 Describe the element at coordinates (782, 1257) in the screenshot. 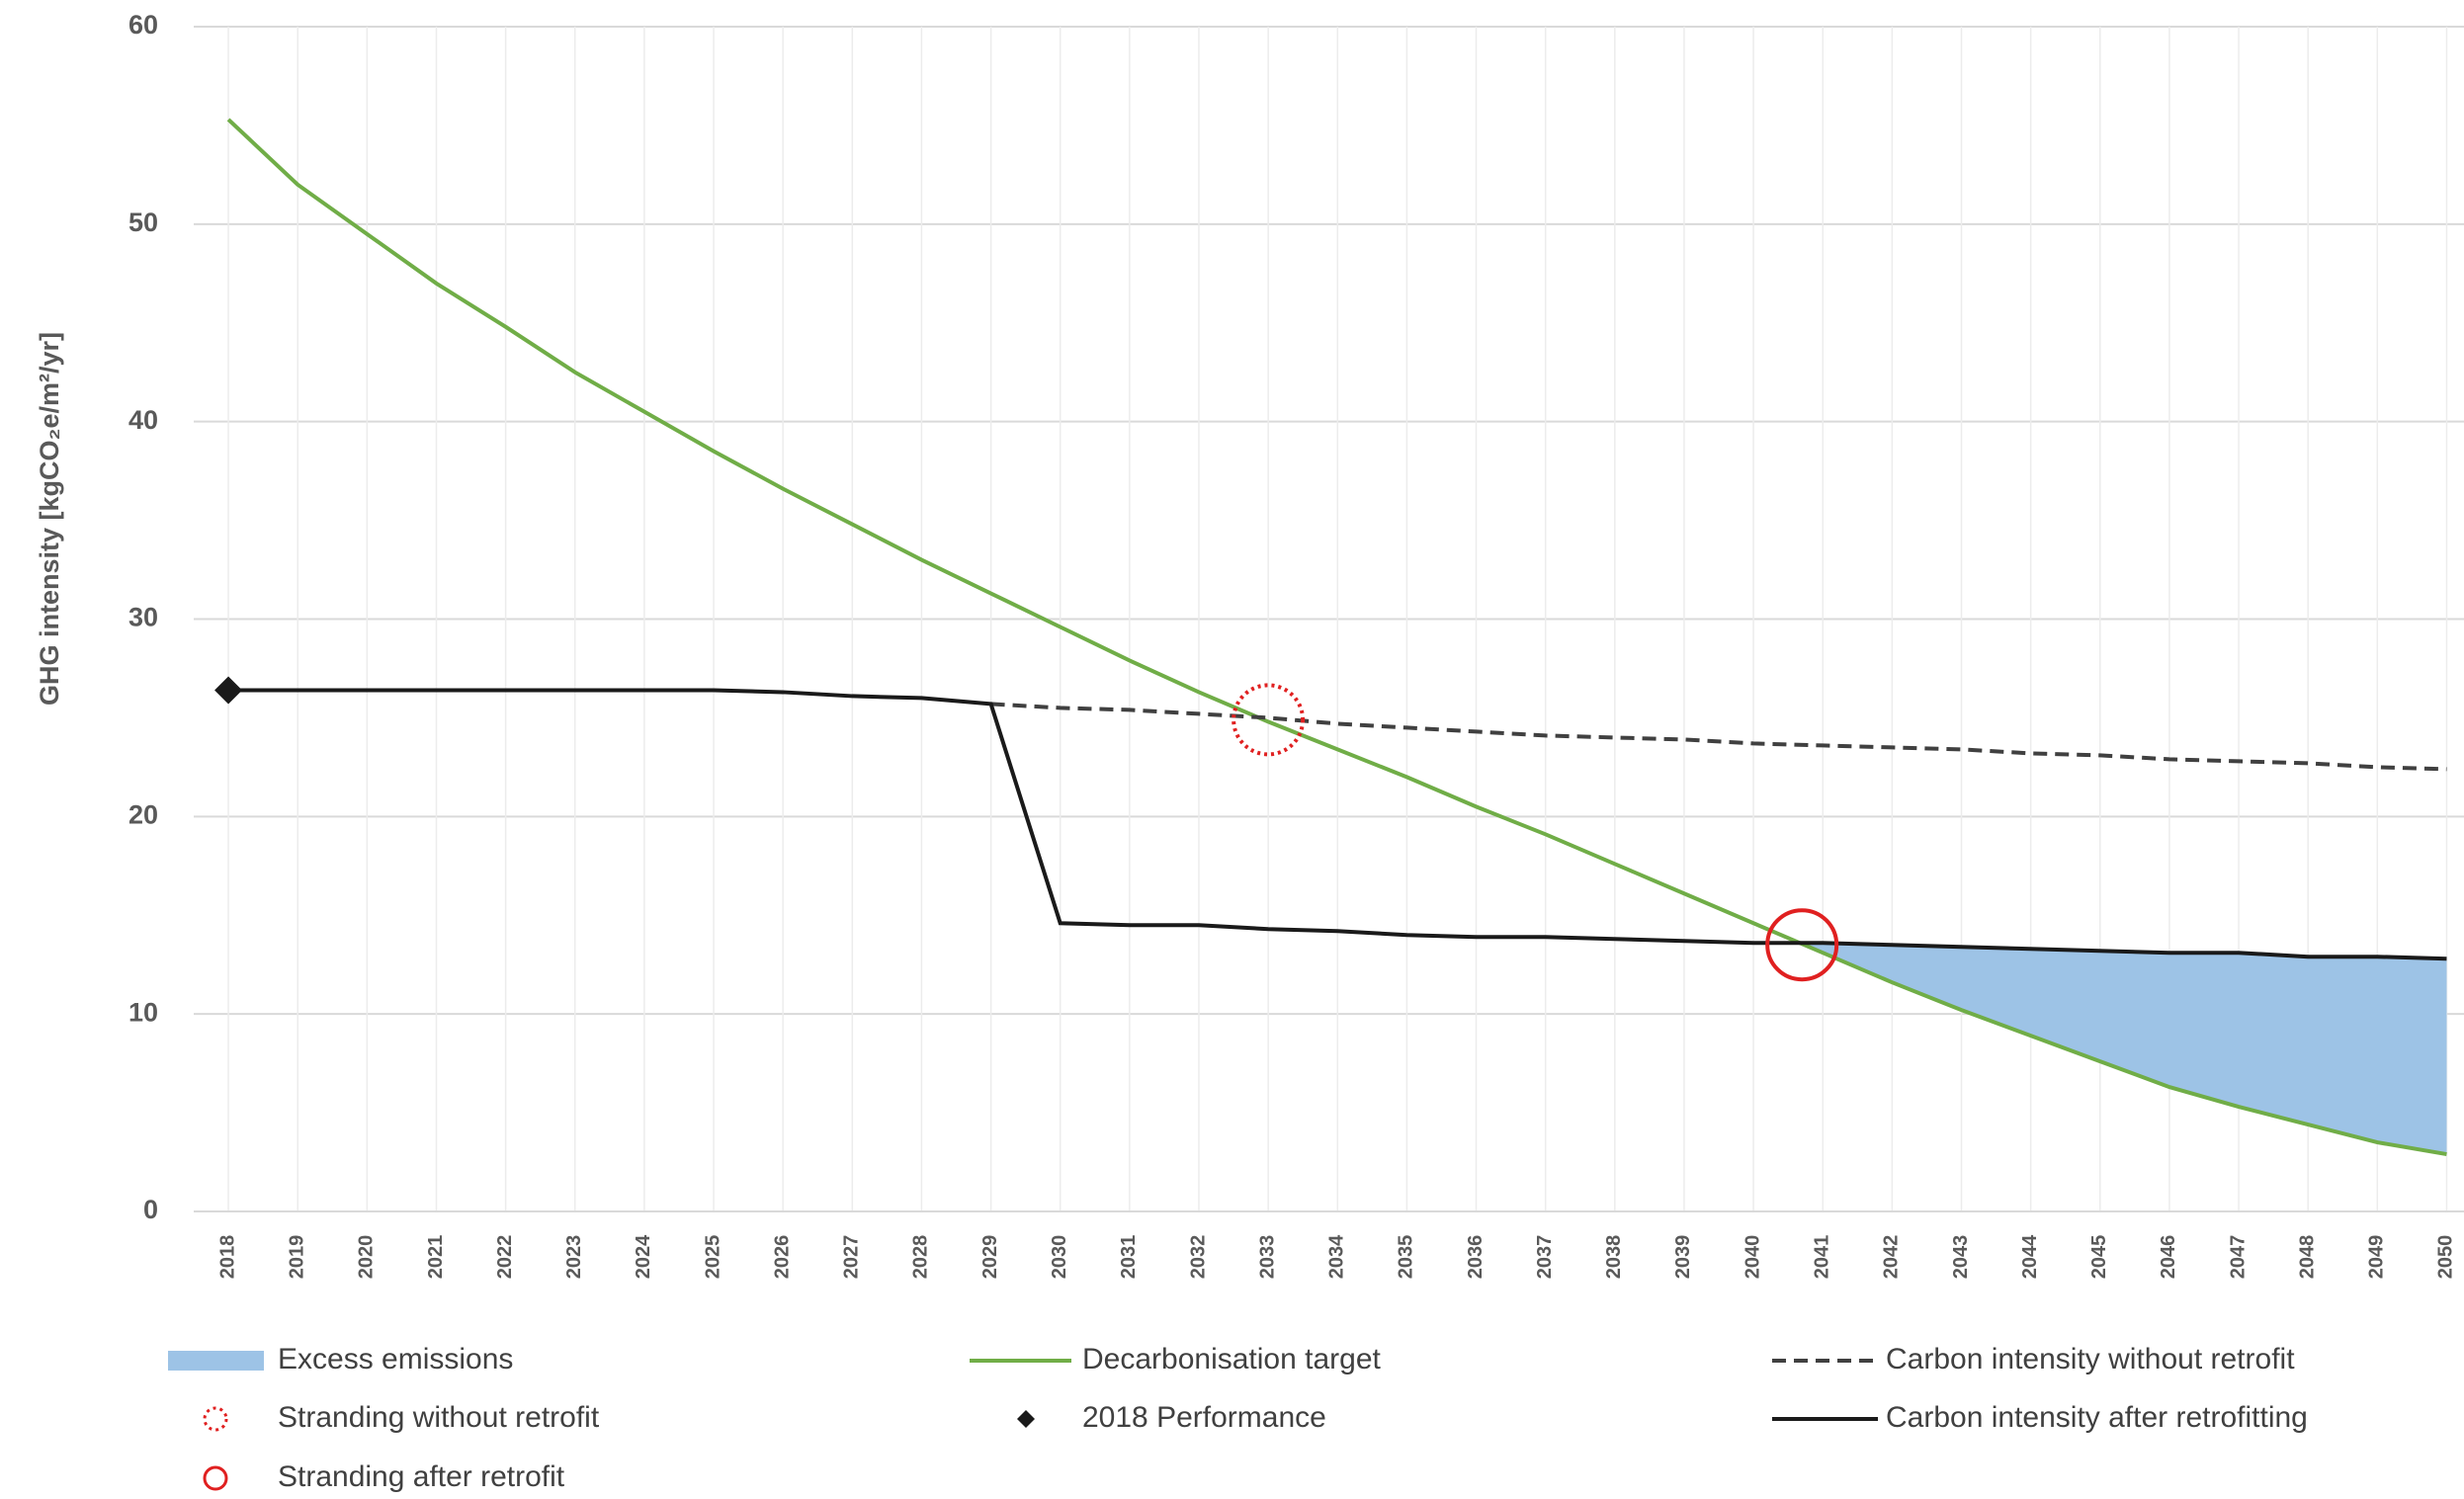

I see `x-tick-label: 2026` at that location.